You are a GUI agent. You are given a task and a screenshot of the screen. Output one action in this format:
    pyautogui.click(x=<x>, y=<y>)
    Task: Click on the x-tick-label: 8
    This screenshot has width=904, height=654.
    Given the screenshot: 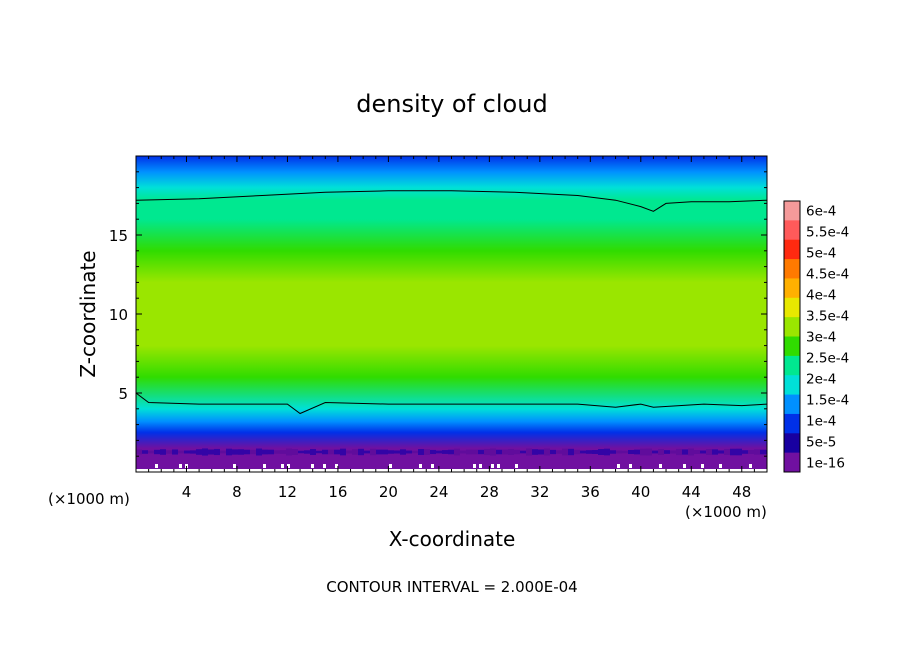 What is the action you would take?
    pyautogui.click(x=237, y=492)
    